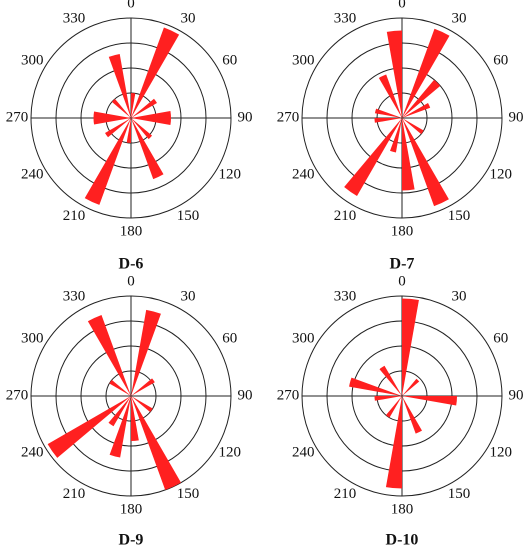 The width and height of the screenshot is (526, 549). Describe the element at coordinates (402, 540) in the screenshot. I see `chart-title: D-10` at that location.